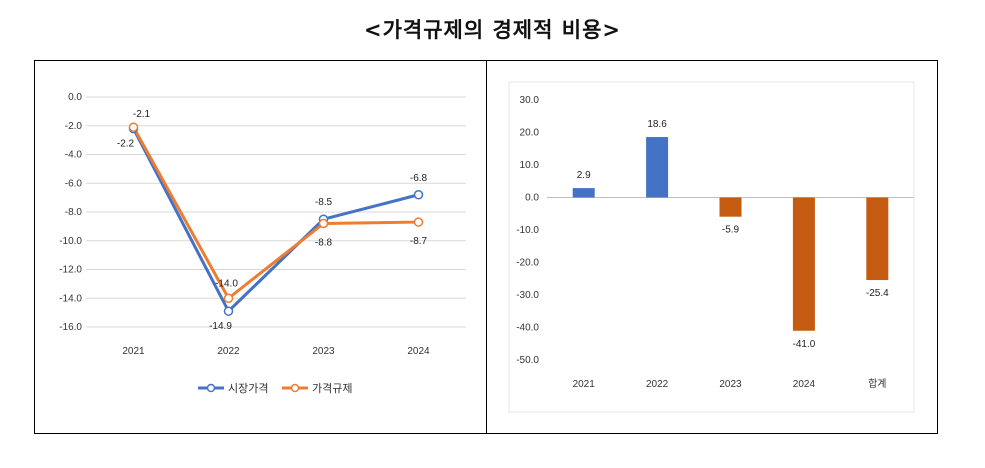 This screenshot has height=468, width=985. What do you see at coordinates (70, 327) in the screenshot?
I see `y-tick-label: -16.0` at bounding box center [70, 327].